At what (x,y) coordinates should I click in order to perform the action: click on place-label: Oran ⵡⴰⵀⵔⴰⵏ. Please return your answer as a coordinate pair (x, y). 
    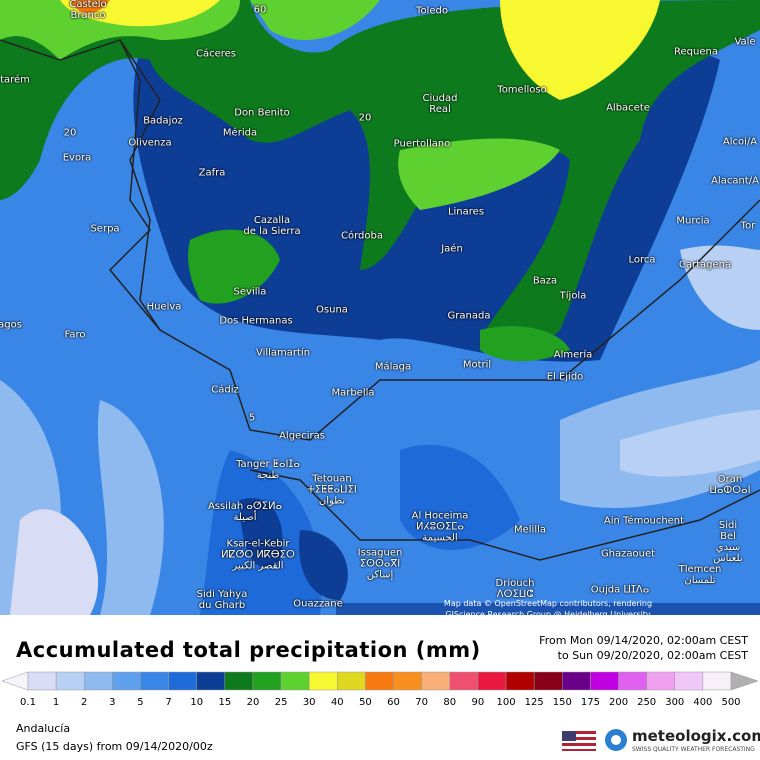
    Looking at the image, I should click on (730, 485).